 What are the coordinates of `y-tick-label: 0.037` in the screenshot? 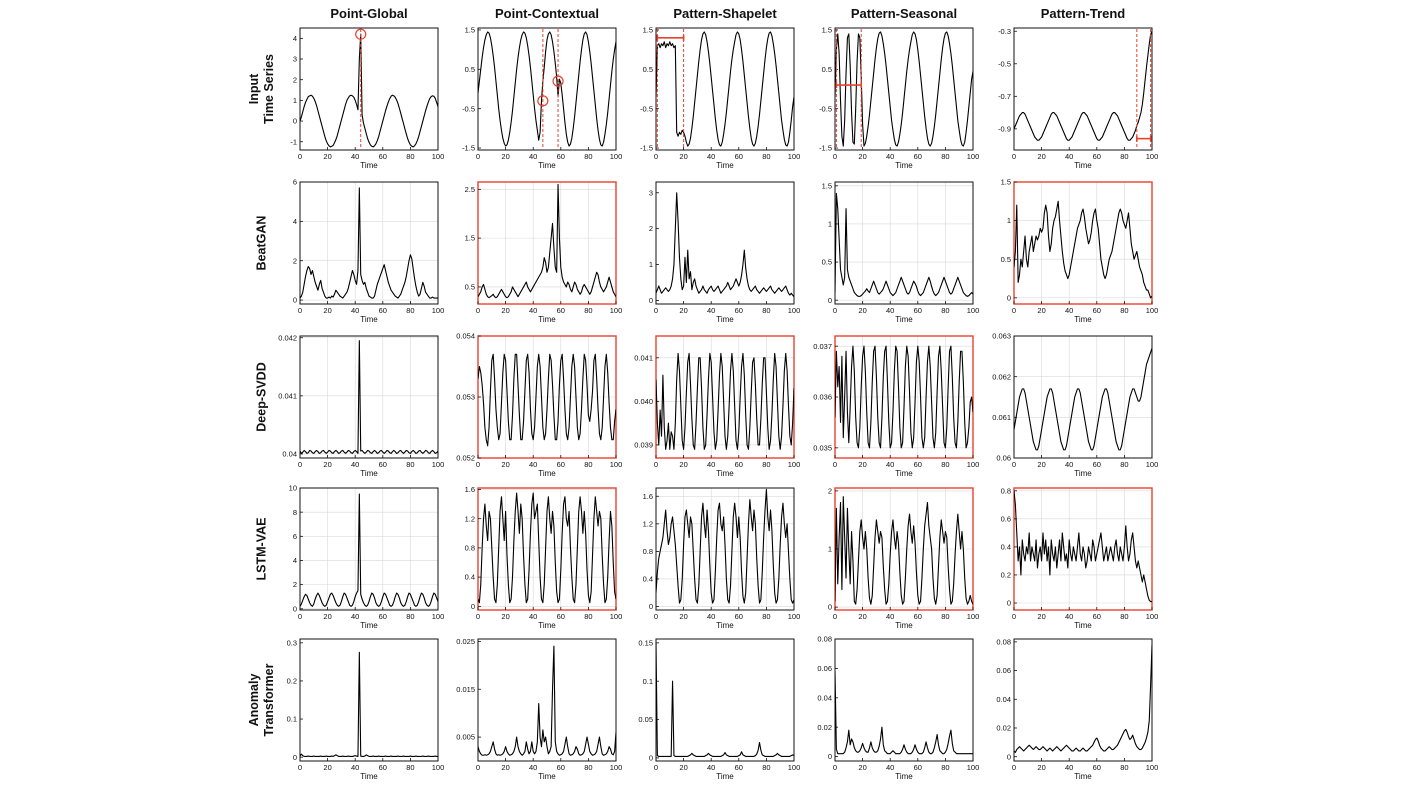 It's located at (822, 346).